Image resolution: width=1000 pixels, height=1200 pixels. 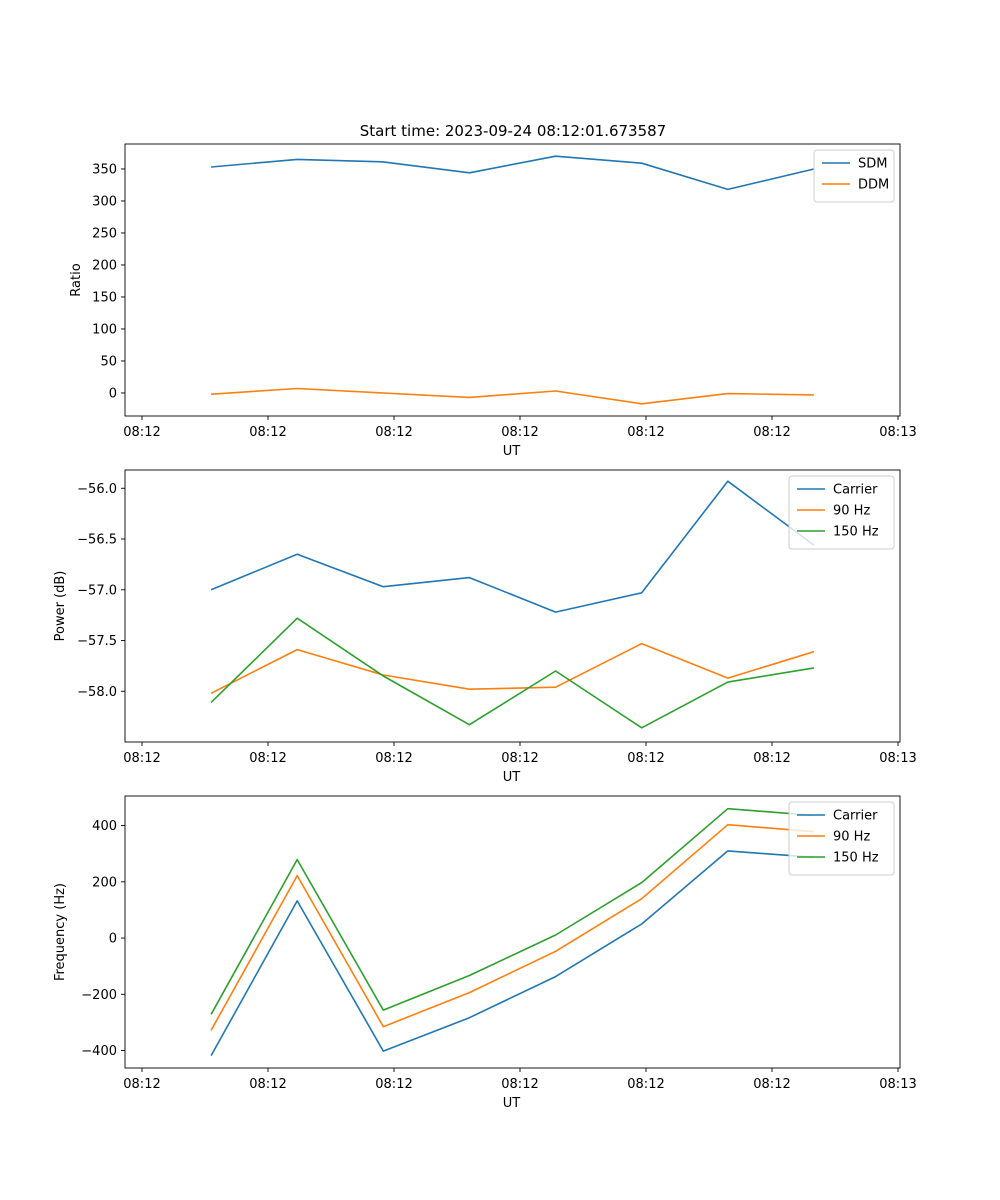 What do you see at coordinates (104, 201) in the screenshot?
I see `y-tick-label: 300` at bounding box center [104, 201].